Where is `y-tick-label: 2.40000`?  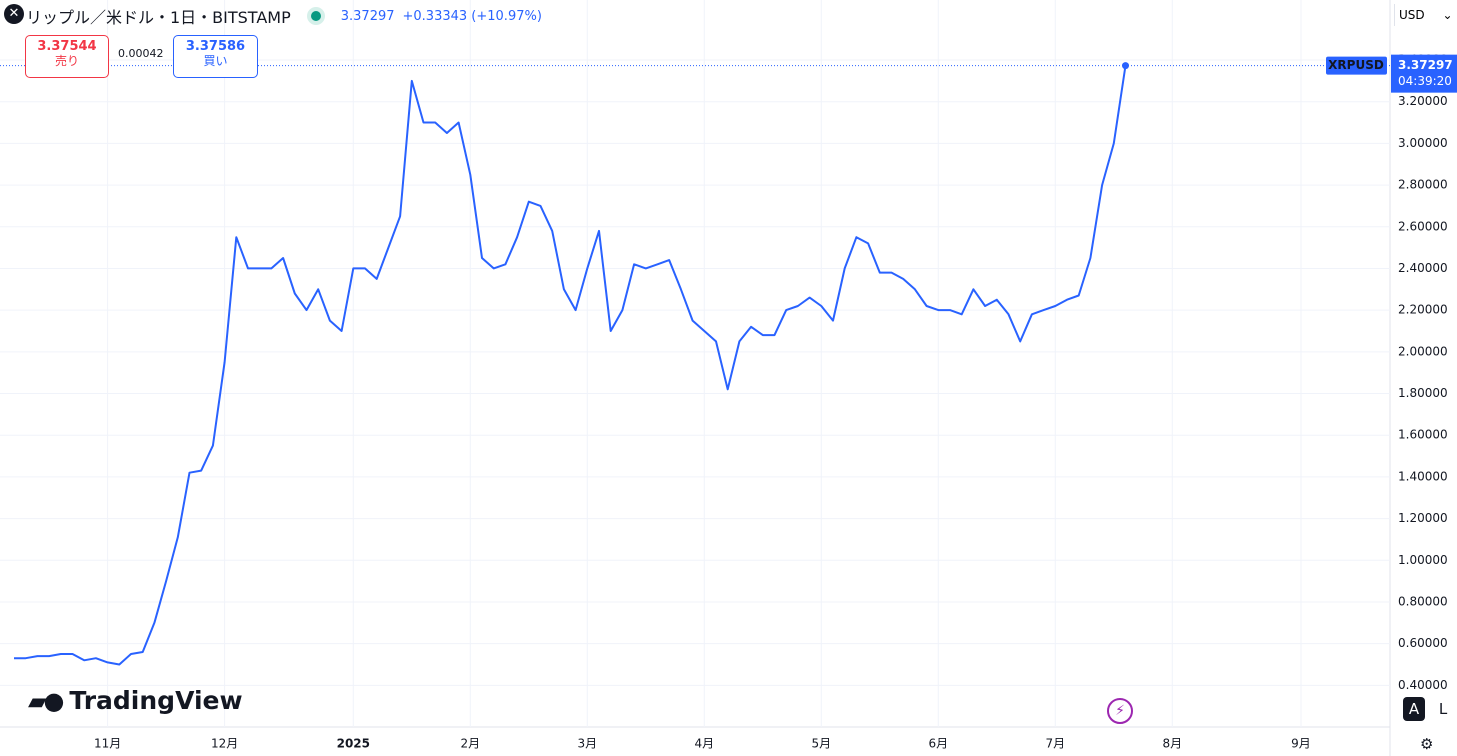 y-tick-label: 2.40000 is located at coordinates (1423, 268).